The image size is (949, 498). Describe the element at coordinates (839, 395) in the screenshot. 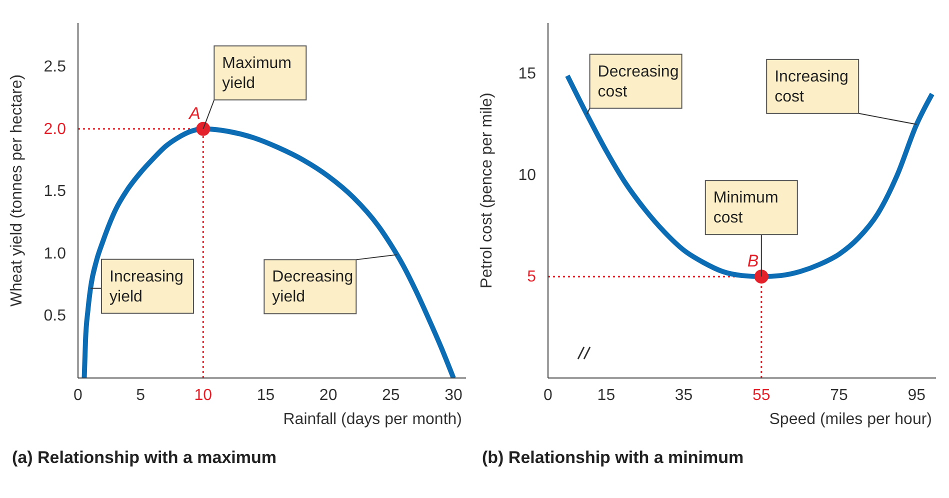

I see `x-tick-label: 75` at that location.